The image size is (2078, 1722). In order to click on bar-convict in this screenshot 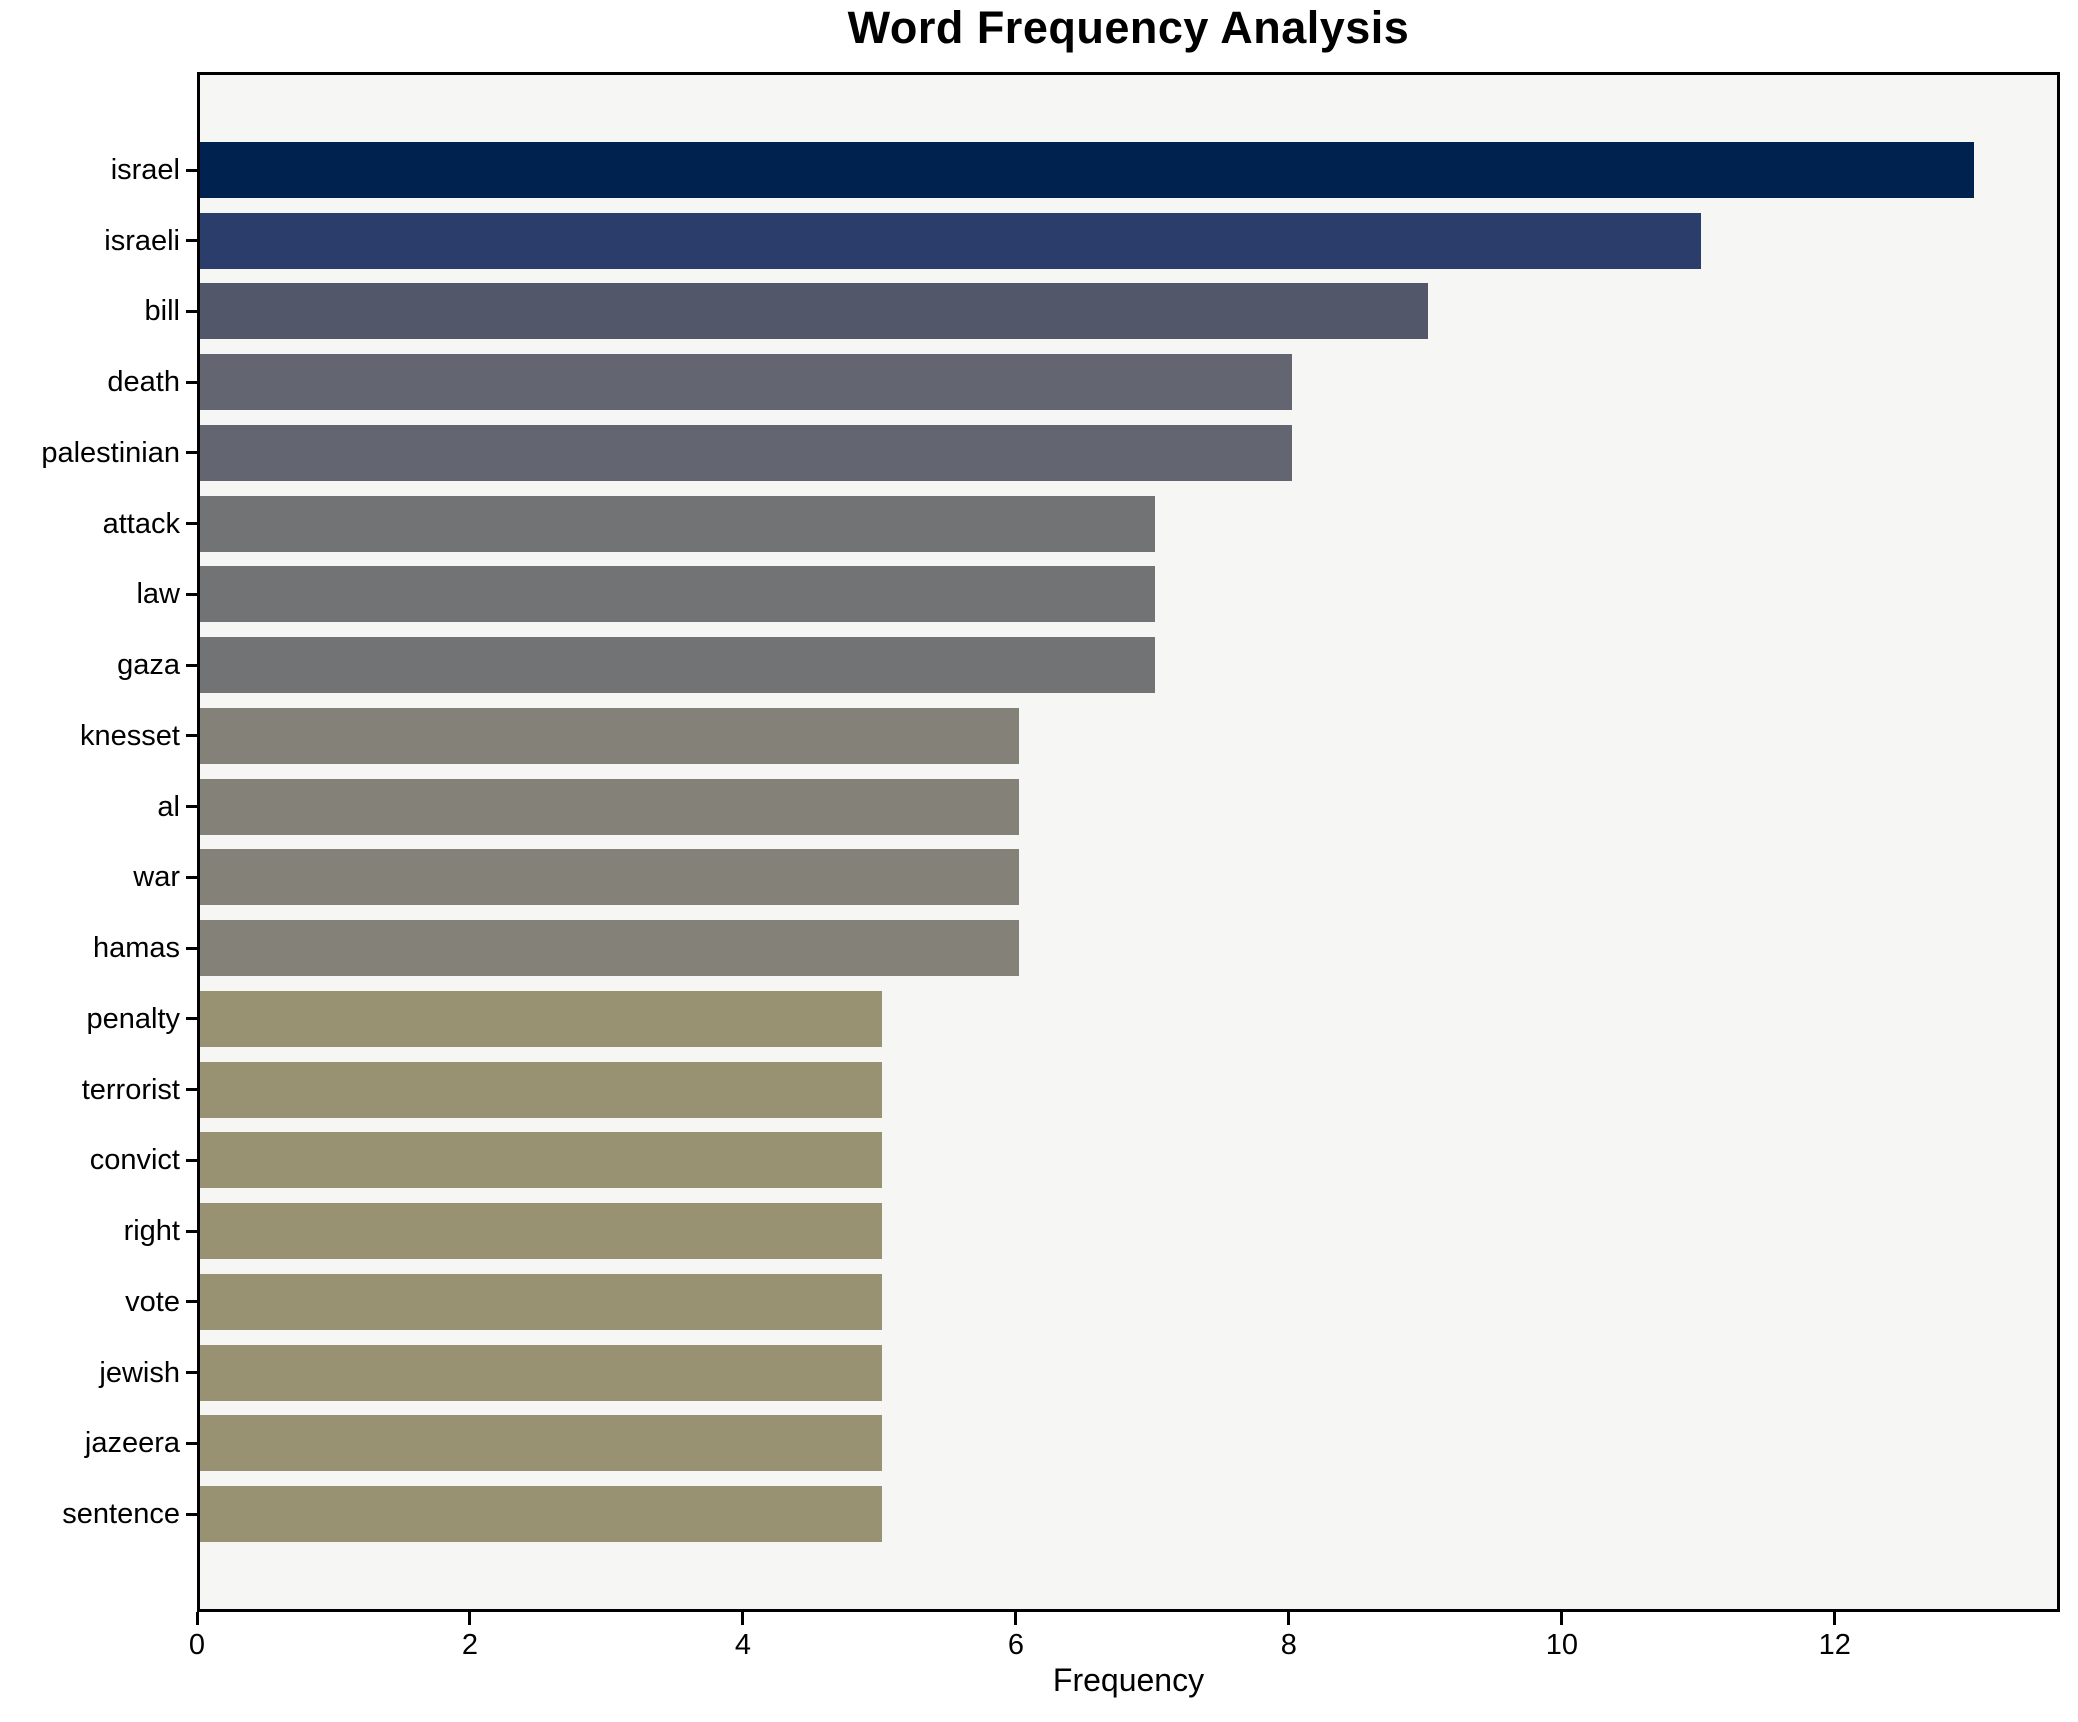, I will do `click(541, 1160)`.